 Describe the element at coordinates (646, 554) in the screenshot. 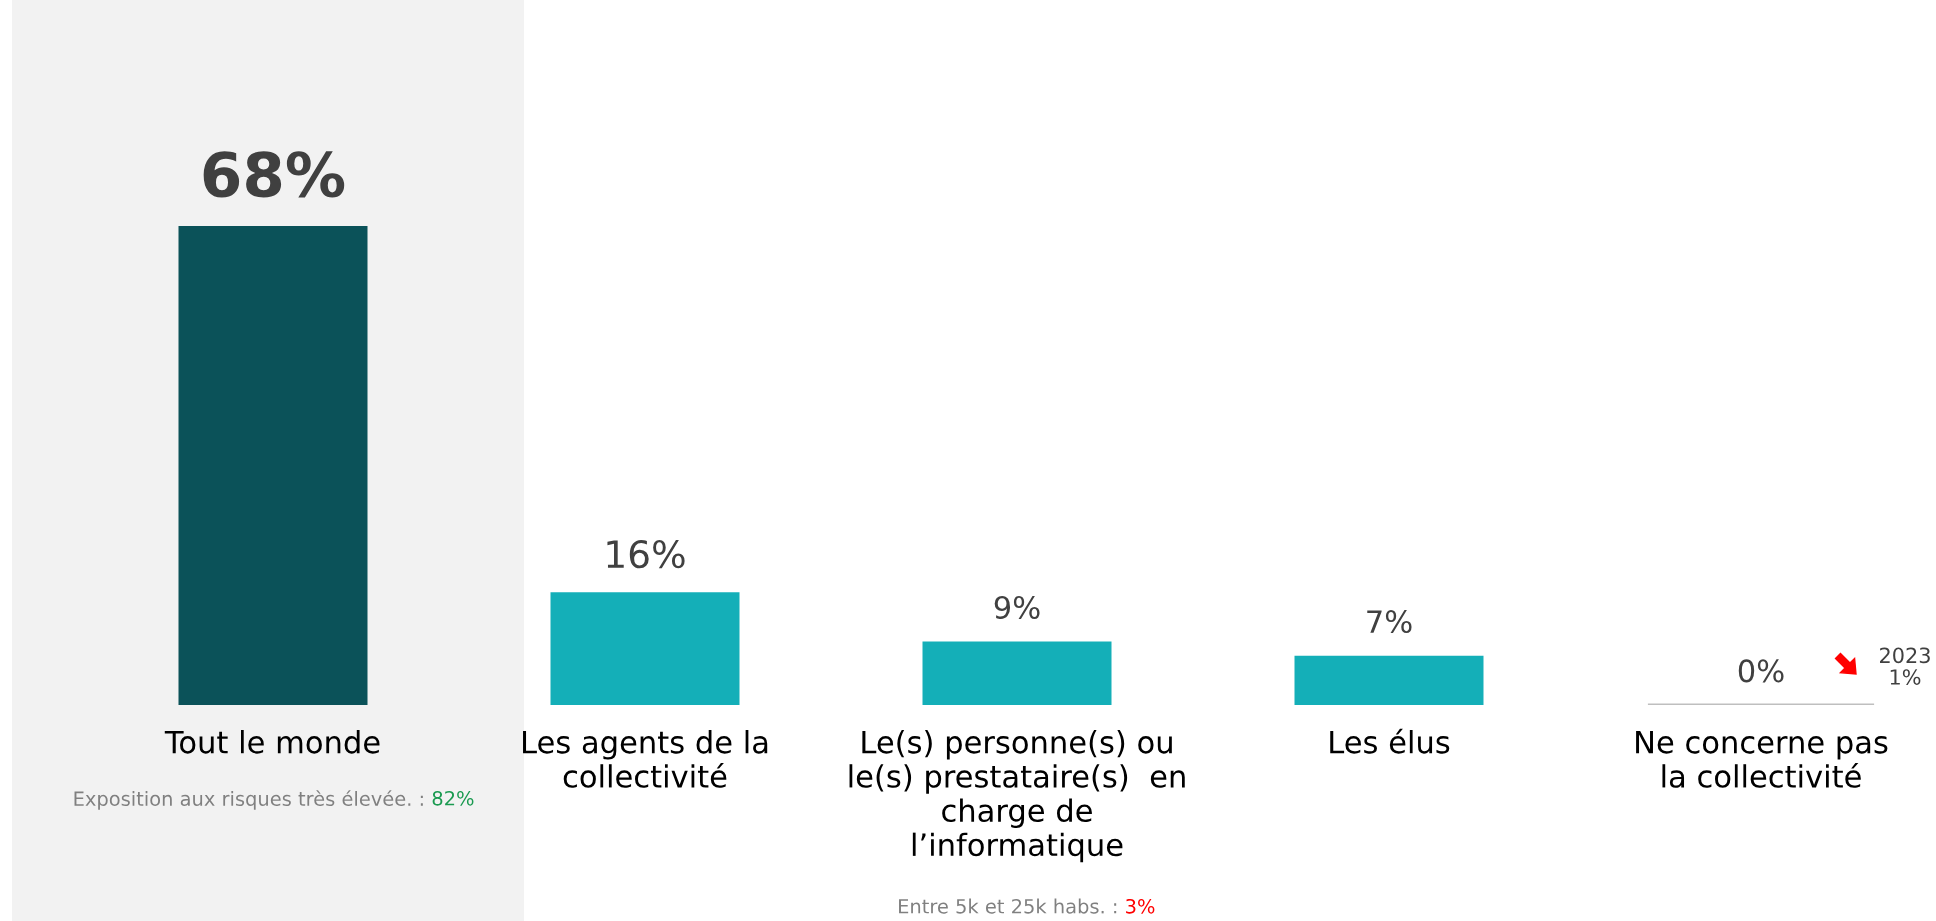

I see `data-label: 16%` at that location.